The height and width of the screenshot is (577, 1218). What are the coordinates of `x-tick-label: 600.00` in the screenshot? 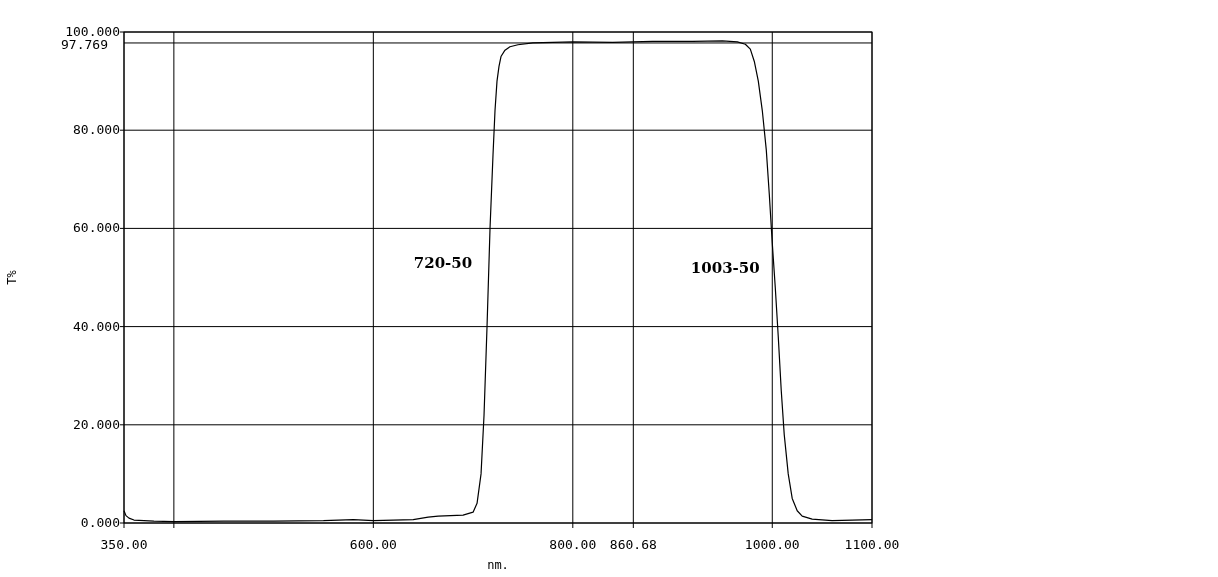 It's located at (373, 544).